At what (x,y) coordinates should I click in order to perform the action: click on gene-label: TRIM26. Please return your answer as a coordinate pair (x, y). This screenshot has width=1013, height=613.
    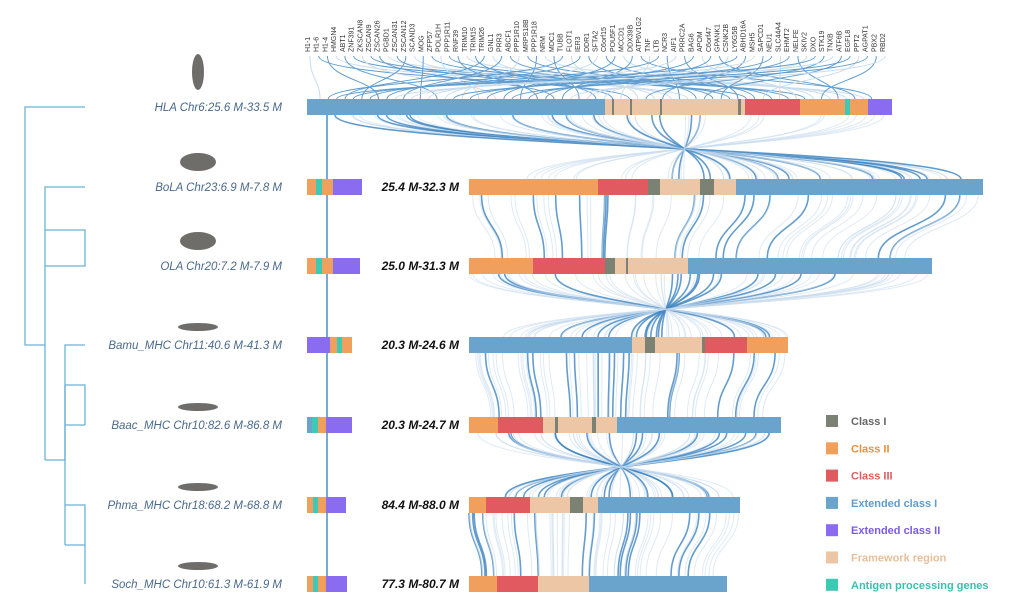
    Looking at the image, I should click on (482, 39).